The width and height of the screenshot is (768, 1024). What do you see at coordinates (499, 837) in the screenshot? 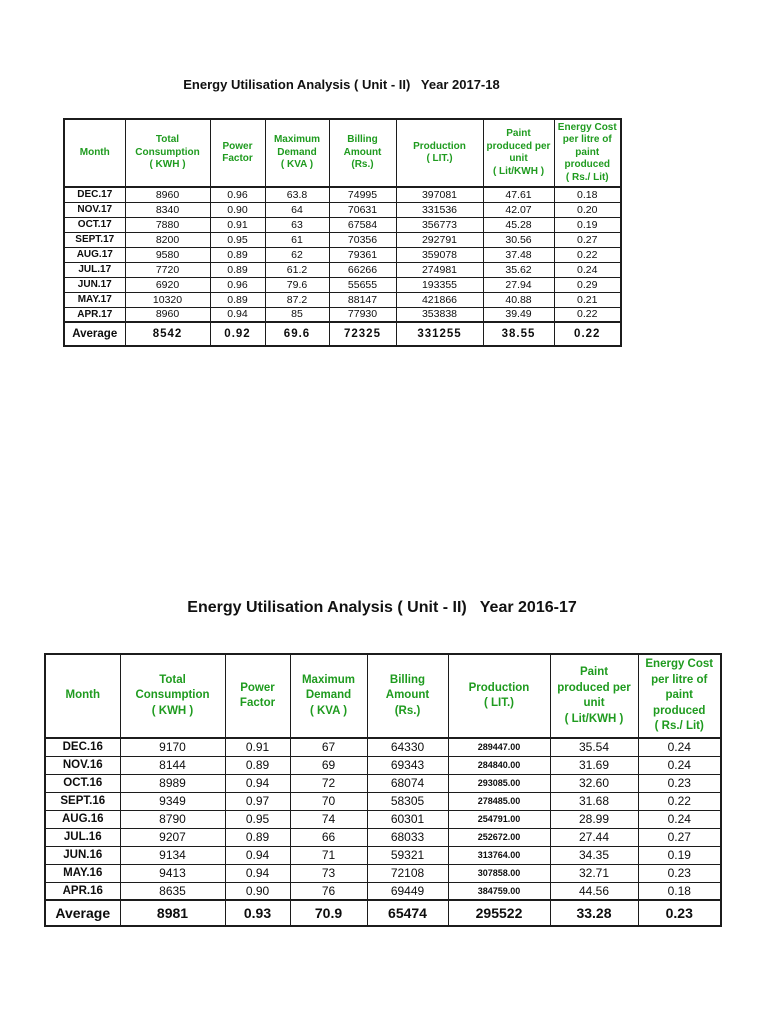
I see `data-cell: 252672.00` at bounding box center [499, 837].